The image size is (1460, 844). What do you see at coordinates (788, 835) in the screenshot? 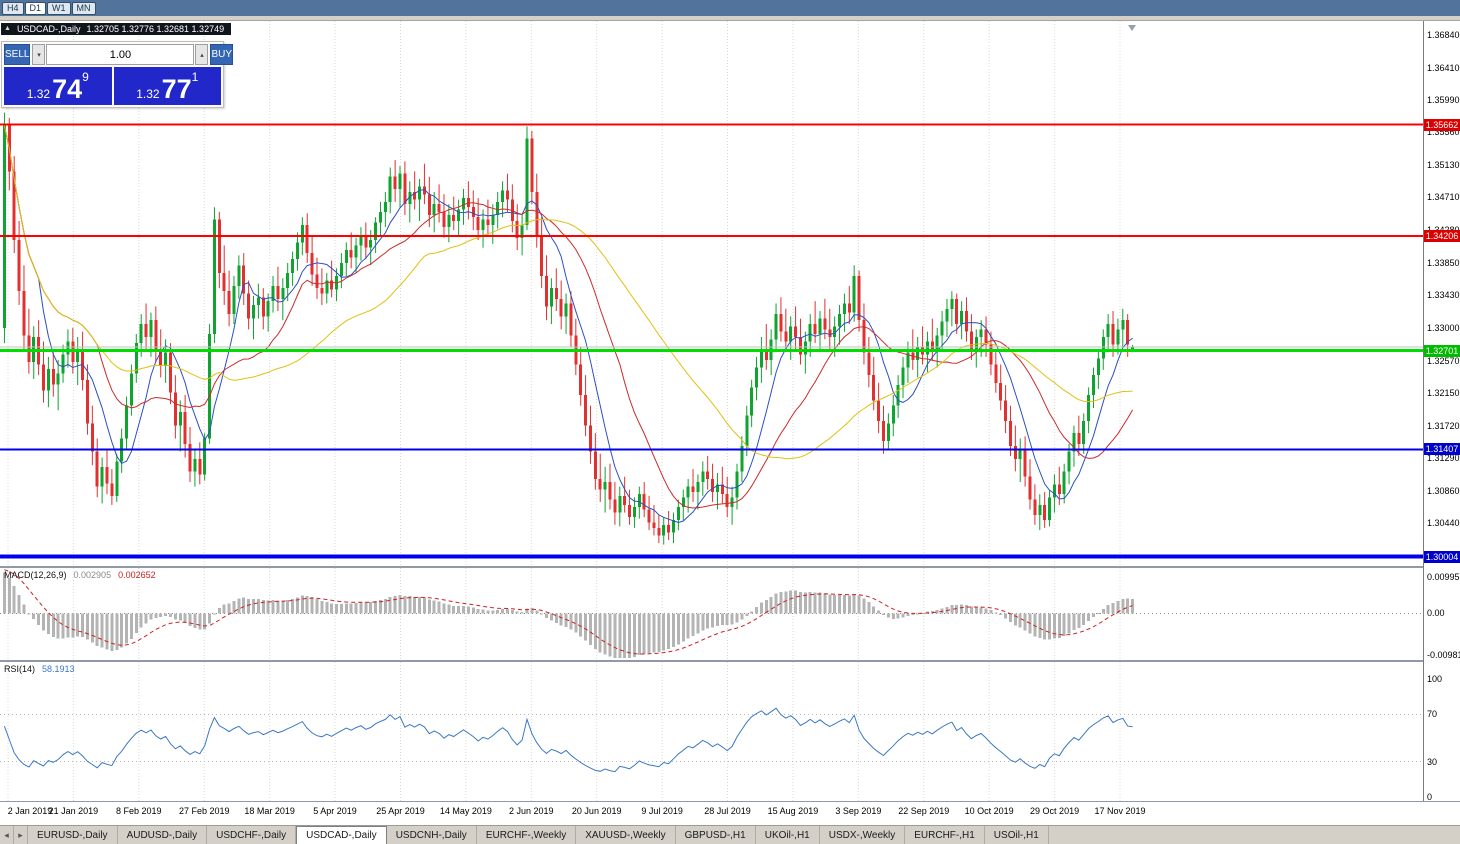
I see `tab-ukoil-h1: UKOil-,H1` at bounding box center [788, 835].